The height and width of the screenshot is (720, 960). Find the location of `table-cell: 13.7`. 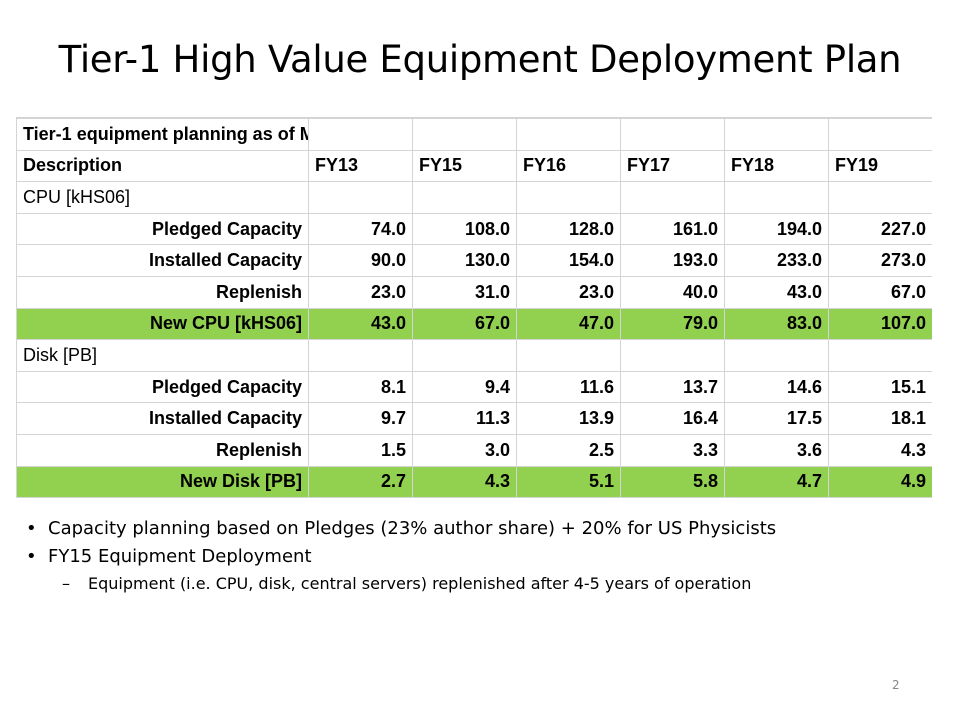

table-cell: 13.7 is located at coordinates (672, 387).